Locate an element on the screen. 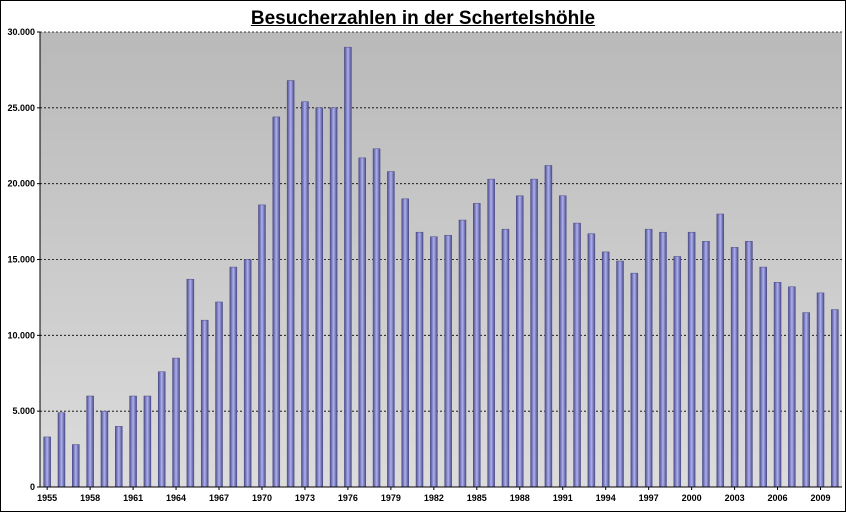  x-tick-label: 1958 is located at coordinates (90, 498).